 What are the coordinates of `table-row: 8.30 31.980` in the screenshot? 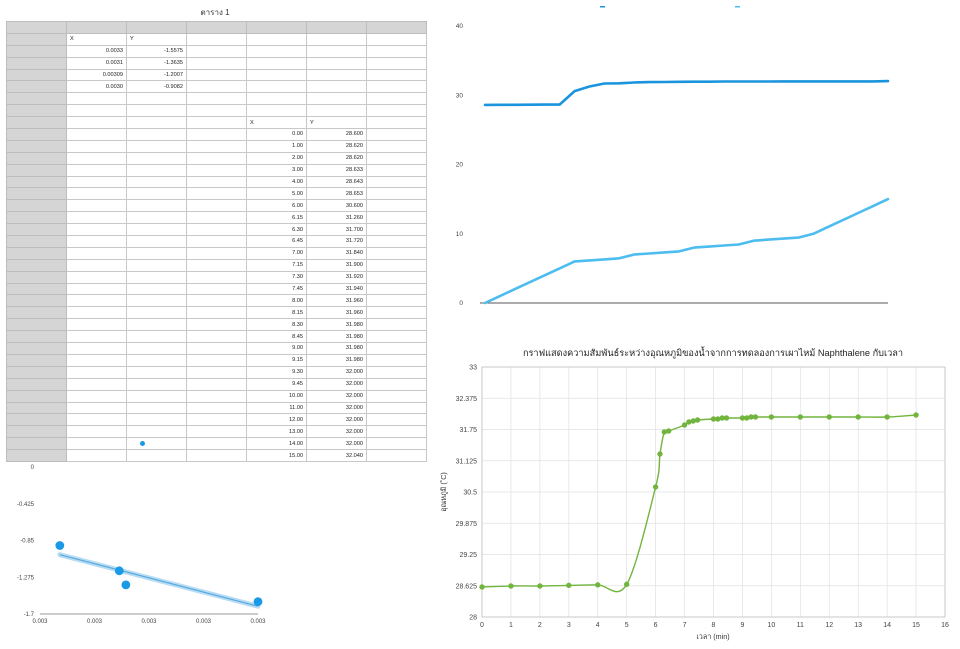 It's located at (216, 325).